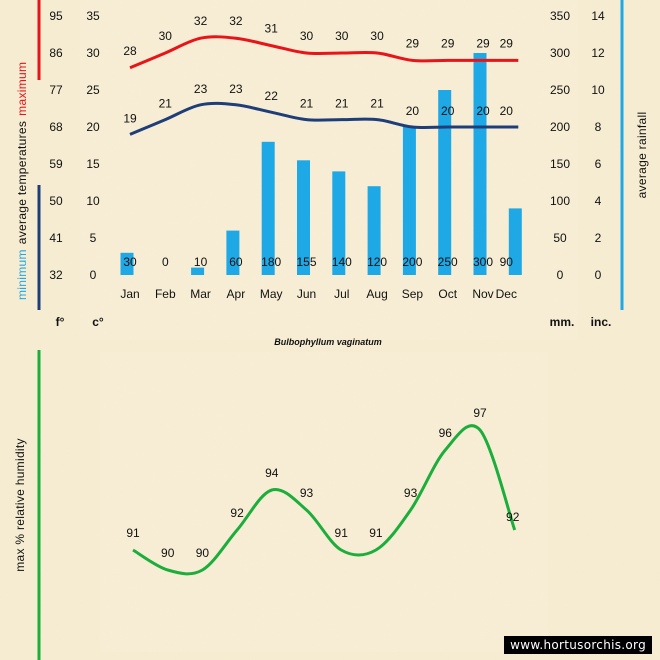 Image resolution: width=660 pixels, height=660 pixels. What do you see at coordinates (129, 294) in the screenshot?
I see `month-label: Jan` at bounding box center [129, 294].